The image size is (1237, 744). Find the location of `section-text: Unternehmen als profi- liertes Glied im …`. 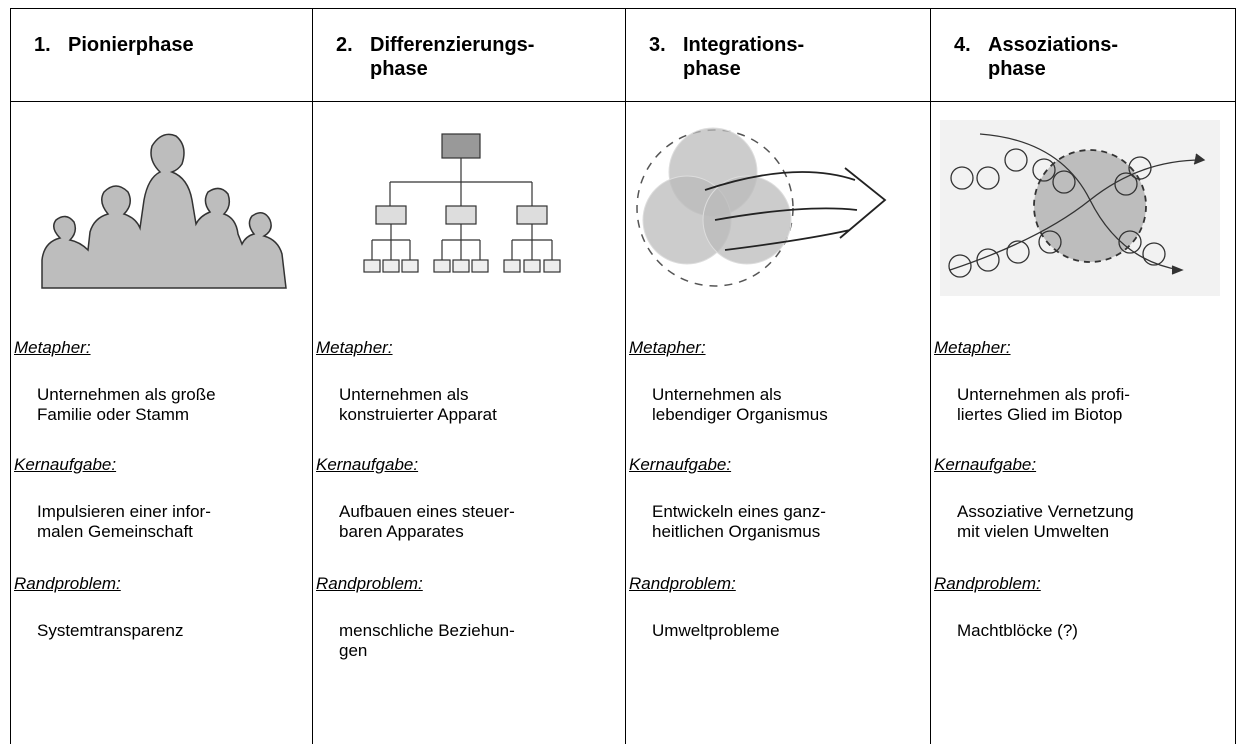

section-text: Unternehmen als profi- liertes Glied im … is located at coordinates (1043, 404).